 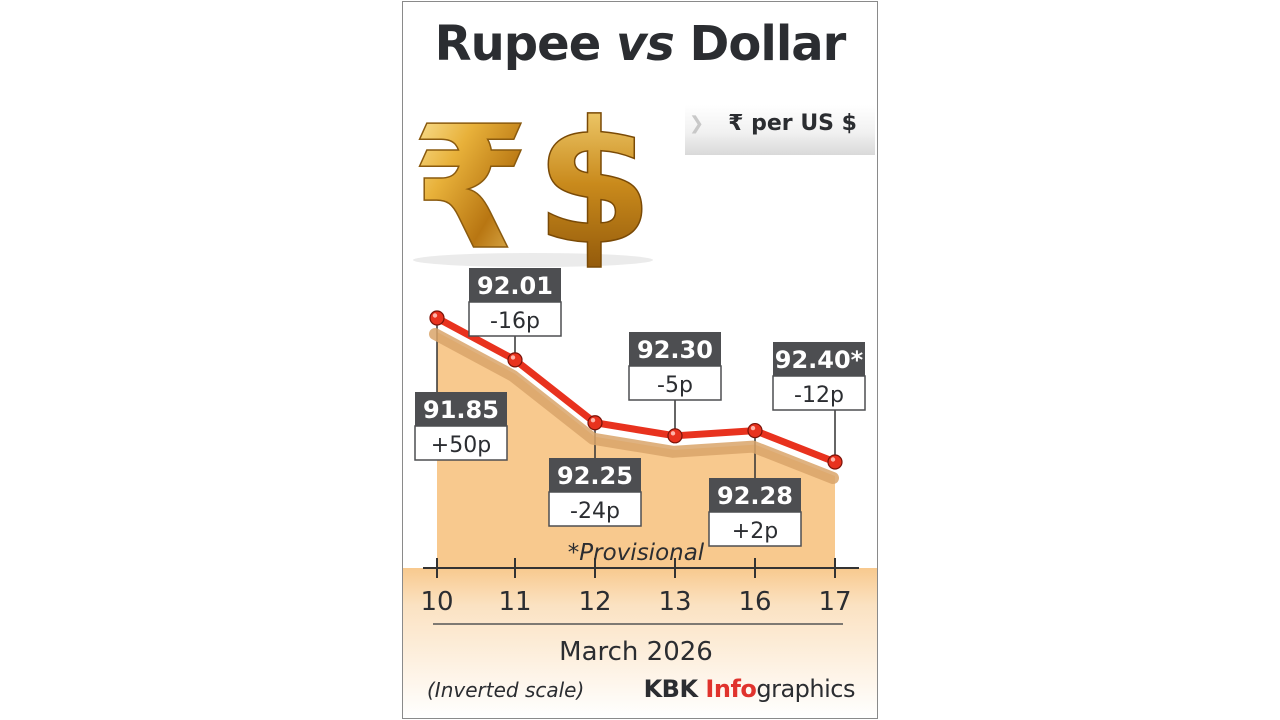 What do you see at coordinates (514, 602) in the screenshot?
I see `x-tick-label: 11` at bounding box center [514, 602].